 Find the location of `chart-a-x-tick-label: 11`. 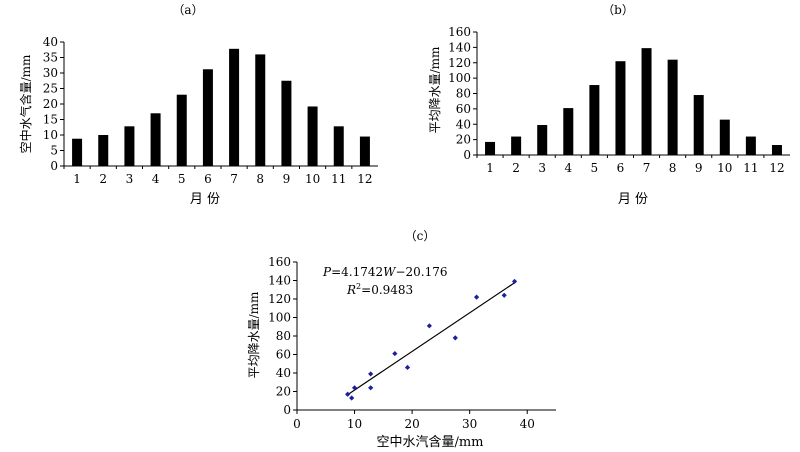

chart-a-x-tick-label: 11 is located at coordinates (338, 179).